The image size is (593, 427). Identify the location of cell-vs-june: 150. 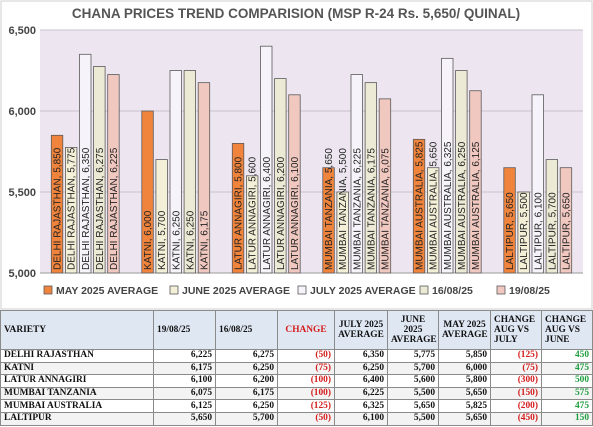
(567, 418).